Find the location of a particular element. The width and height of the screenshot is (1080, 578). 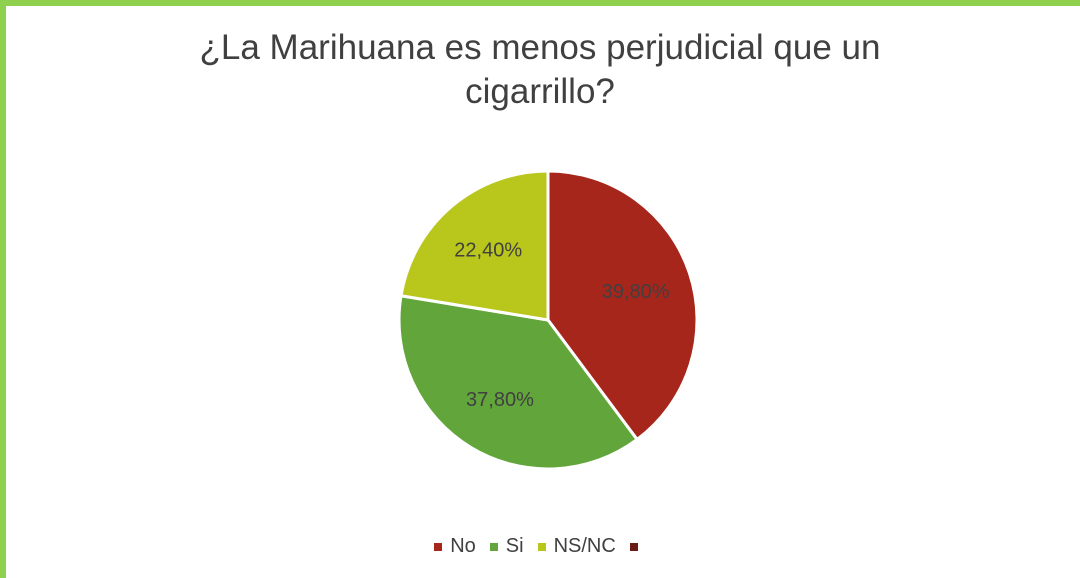

legend-label-no: No is located at coordinates (463, 546).